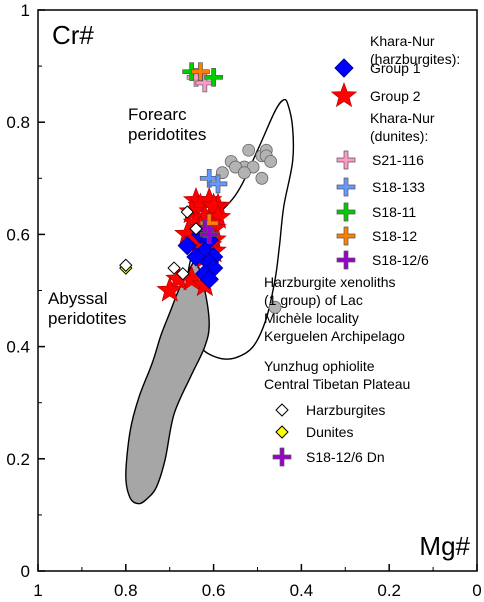  I want to click on x-tick-label: 1, so click(37, 590).